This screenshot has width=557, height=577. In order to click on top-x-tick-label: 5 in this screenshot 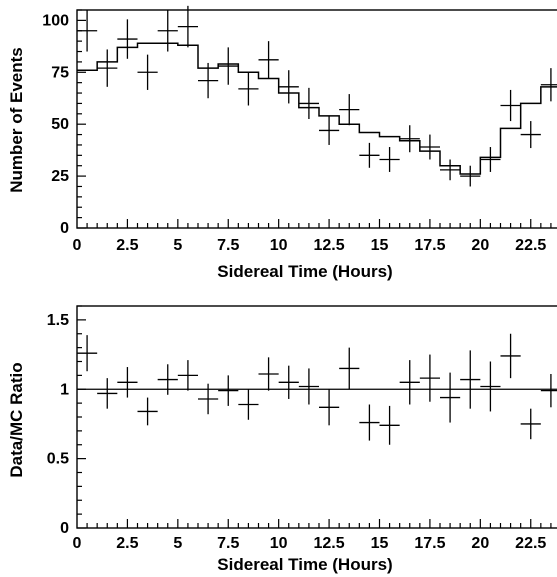, I will do `click(177, 245)`.